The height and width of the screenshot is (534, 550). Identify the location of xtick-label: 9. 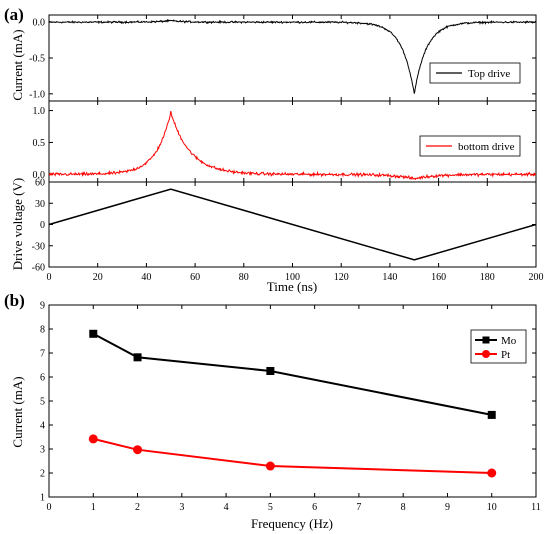
(447, 507).